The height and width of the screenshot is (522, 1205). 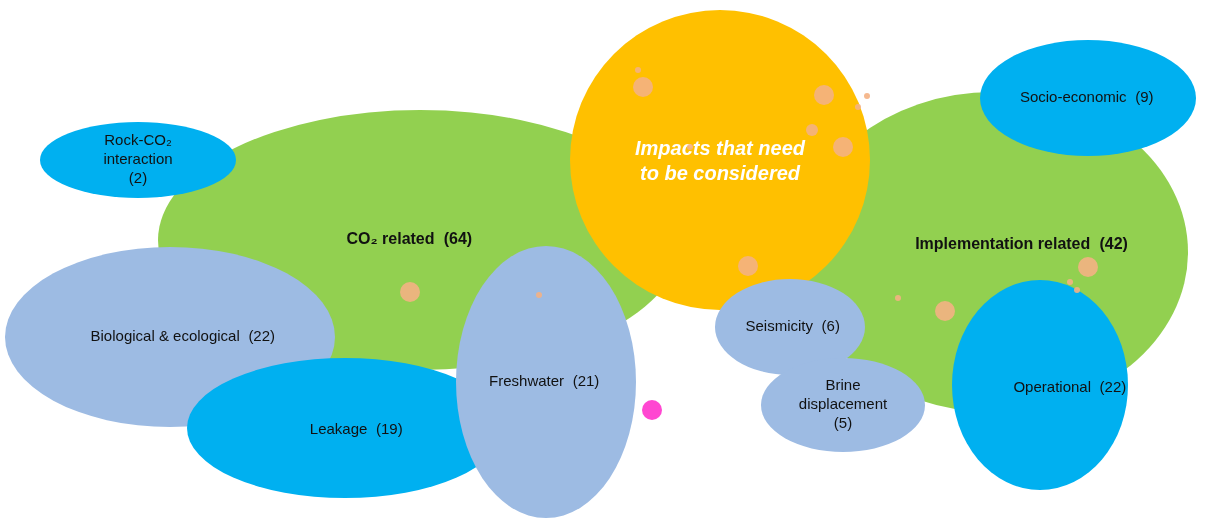 I want to click on data-label: (42), so click(x=1113, y=244).